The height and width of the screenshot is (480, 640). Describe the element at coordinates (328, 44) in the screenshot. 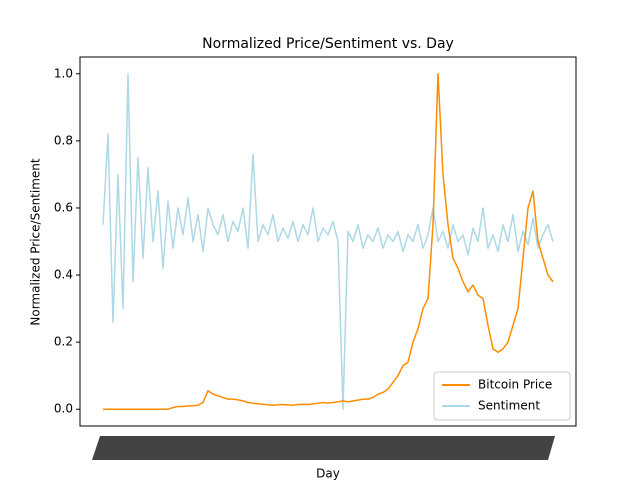

I see `chart-title: Normalized Price/Sentiment vs. Day` at that location.